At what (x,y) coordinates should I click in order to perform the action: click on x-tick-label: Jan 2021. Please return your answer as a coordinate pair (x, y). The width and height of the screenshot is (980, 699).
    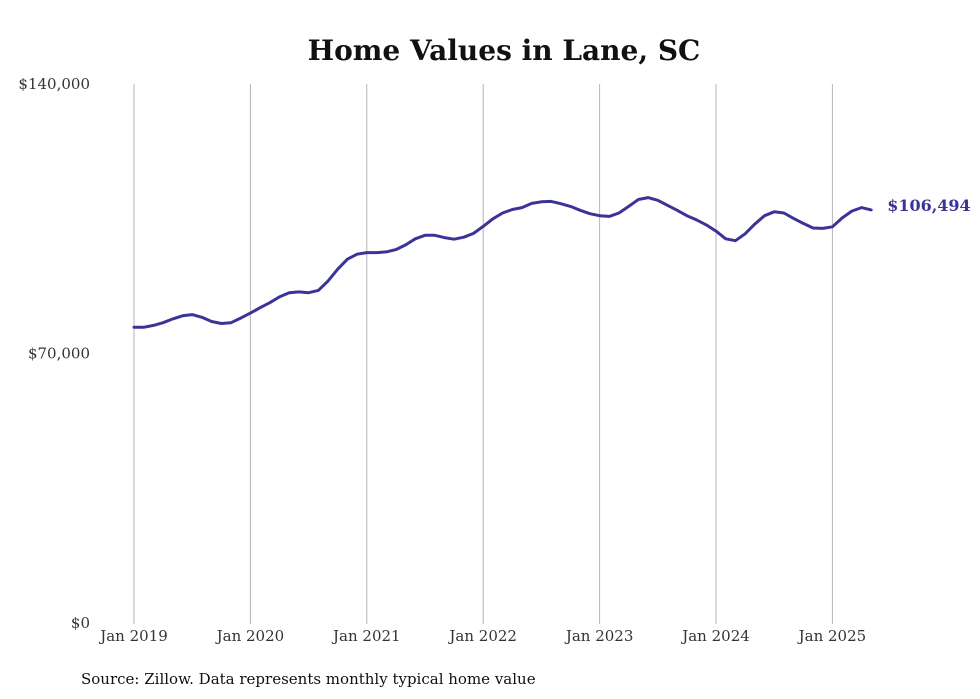
    Looking at the image, I should click on (366, 636).